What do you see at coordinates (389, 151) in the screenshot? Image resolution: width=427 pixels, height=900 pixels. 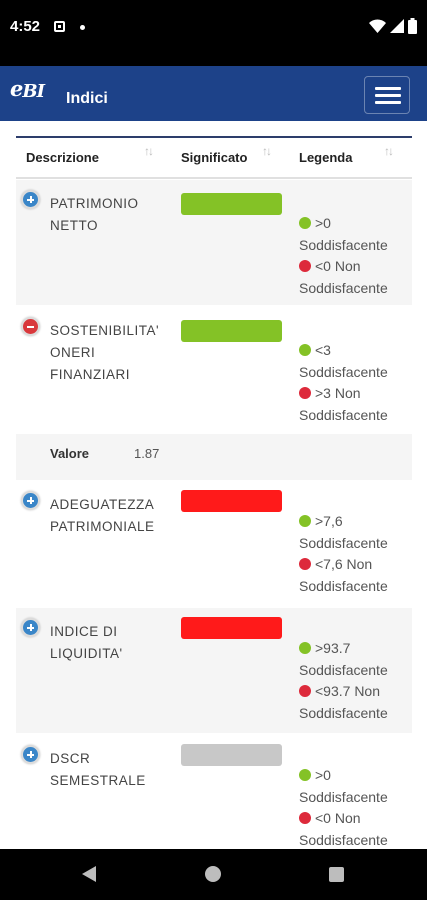 I see `sort-legenda-icon: ↑↓` at bounding box center [389, 151].